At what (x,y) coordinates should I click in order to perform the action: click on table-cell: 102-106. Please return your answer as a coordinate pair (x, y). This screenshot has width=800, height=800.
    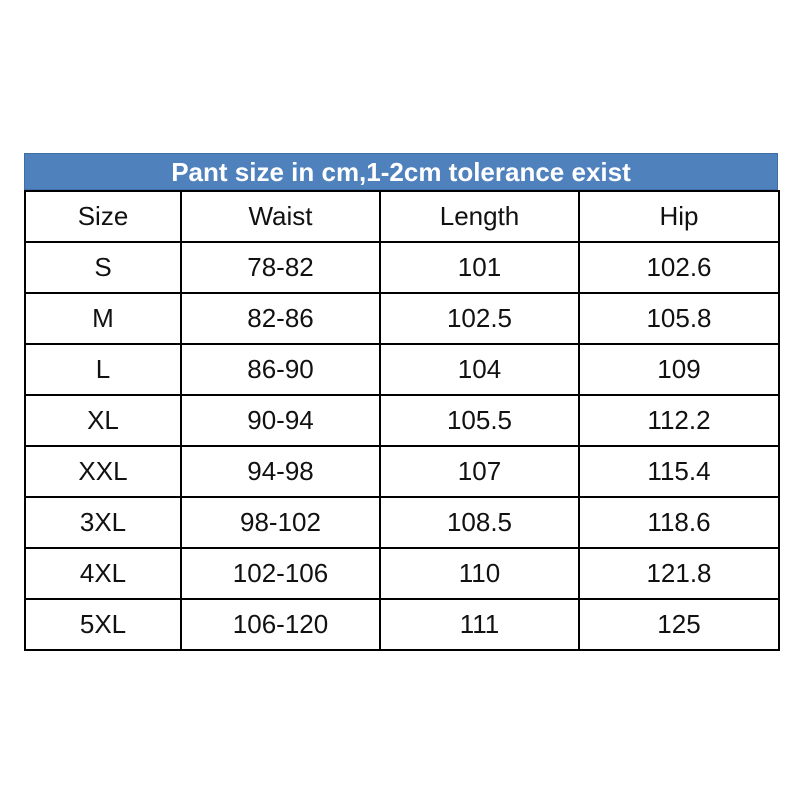
    Looking at the image, I should click on (280, 573).